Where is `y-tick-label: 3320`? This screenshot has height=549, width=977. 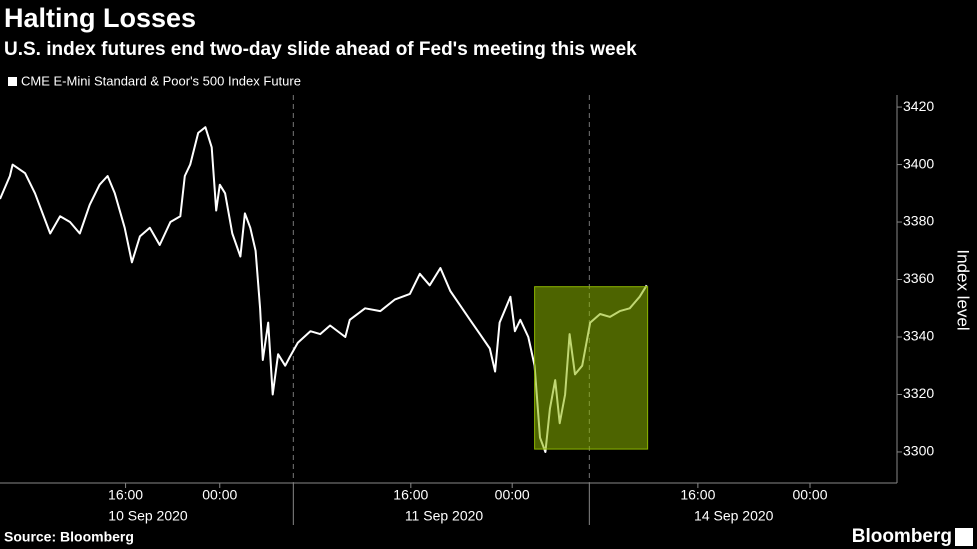 y-tick-label: 3320 is located at coordinates (918, 393).